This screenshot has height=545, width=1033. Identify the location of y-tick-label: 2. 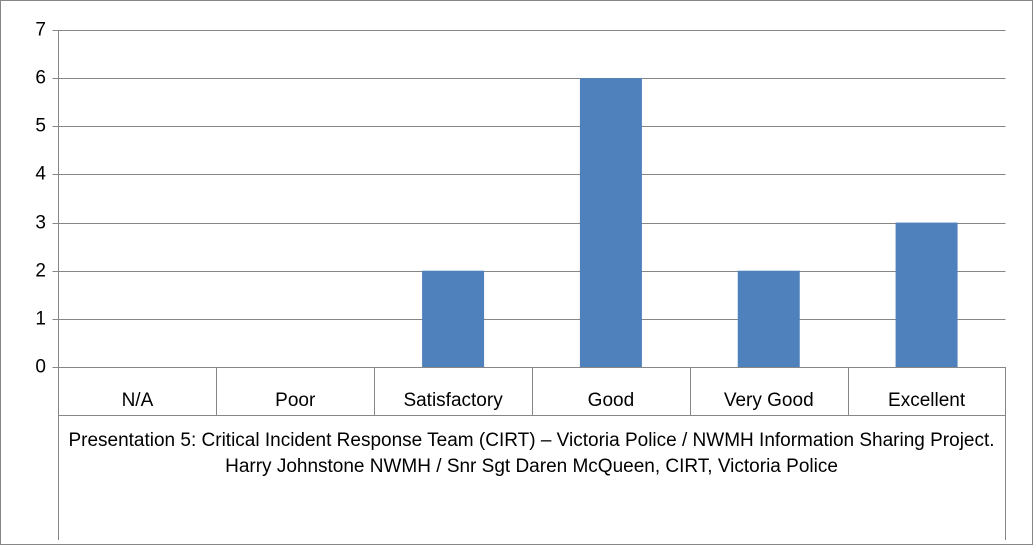
(40, 271).